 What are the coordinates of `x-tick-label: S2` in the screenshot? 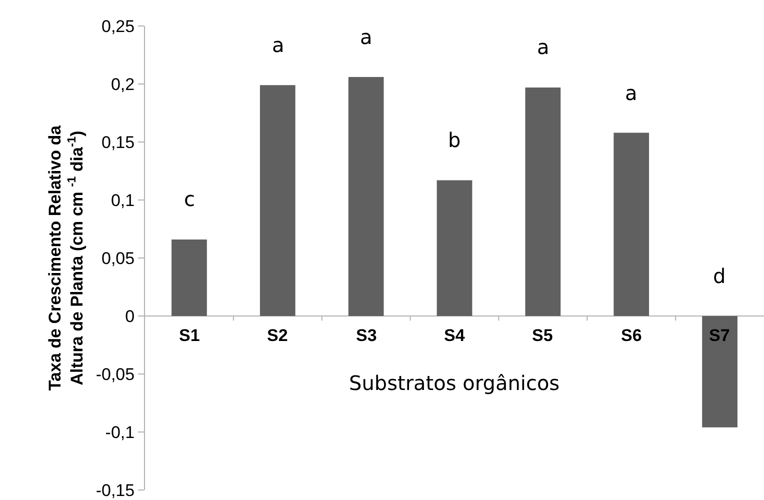 It's located at (277, 335).